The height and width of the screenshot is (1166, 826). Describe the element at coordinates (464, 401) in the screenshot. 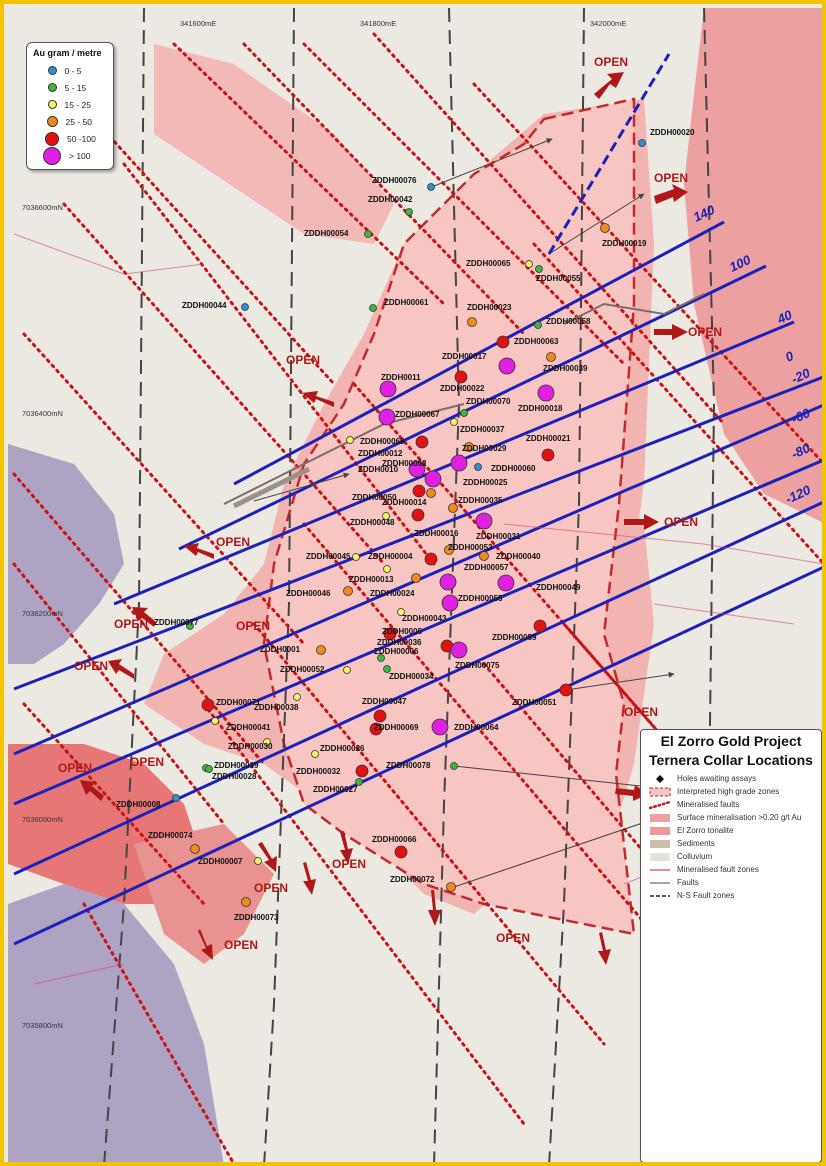

I see `faults` at that location.